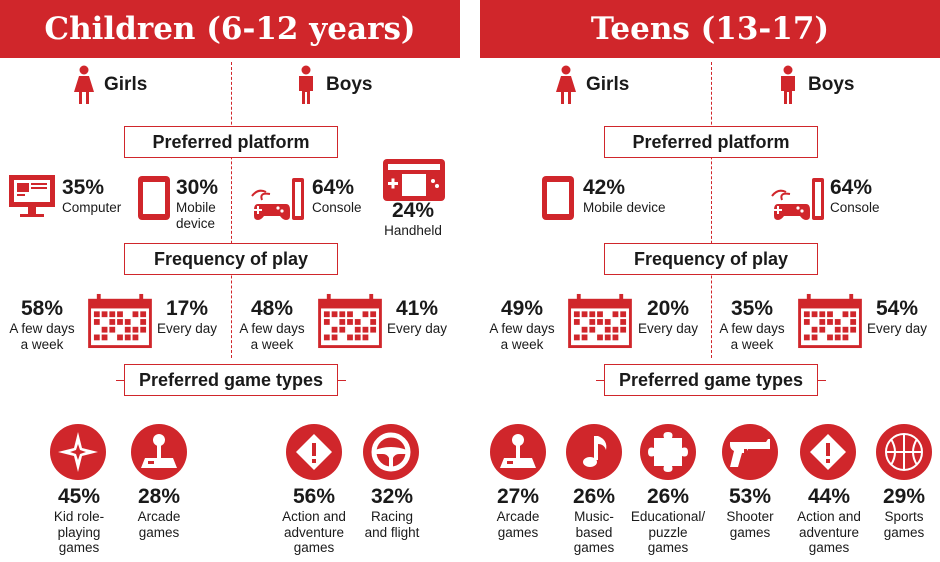 This screenshot has width=940, height=562. Describe the element at coordinates (187, 317) in the screenshot. I see `children-girls-every-day-stat: 17% Every day` at that location.